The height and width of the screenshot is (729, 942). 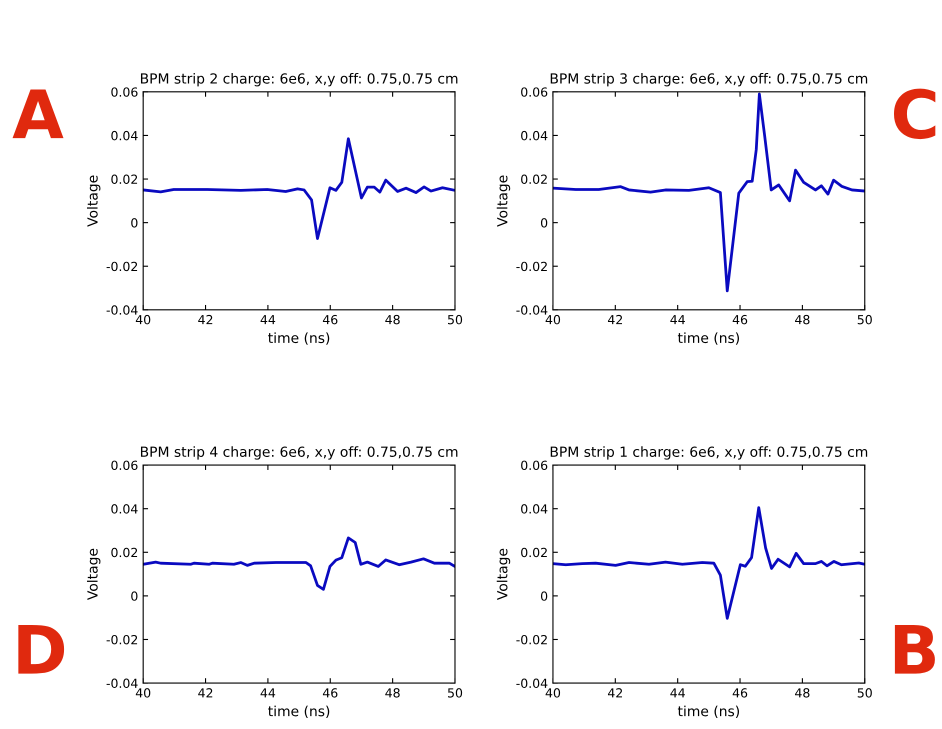 What do you see at coordinates (299, 79) in the screenshot?
I see `chart-title: BPM strip 2 charge: 6e6, x,y off: 0.75,0.75 cm` at bounding box center [299, 79].